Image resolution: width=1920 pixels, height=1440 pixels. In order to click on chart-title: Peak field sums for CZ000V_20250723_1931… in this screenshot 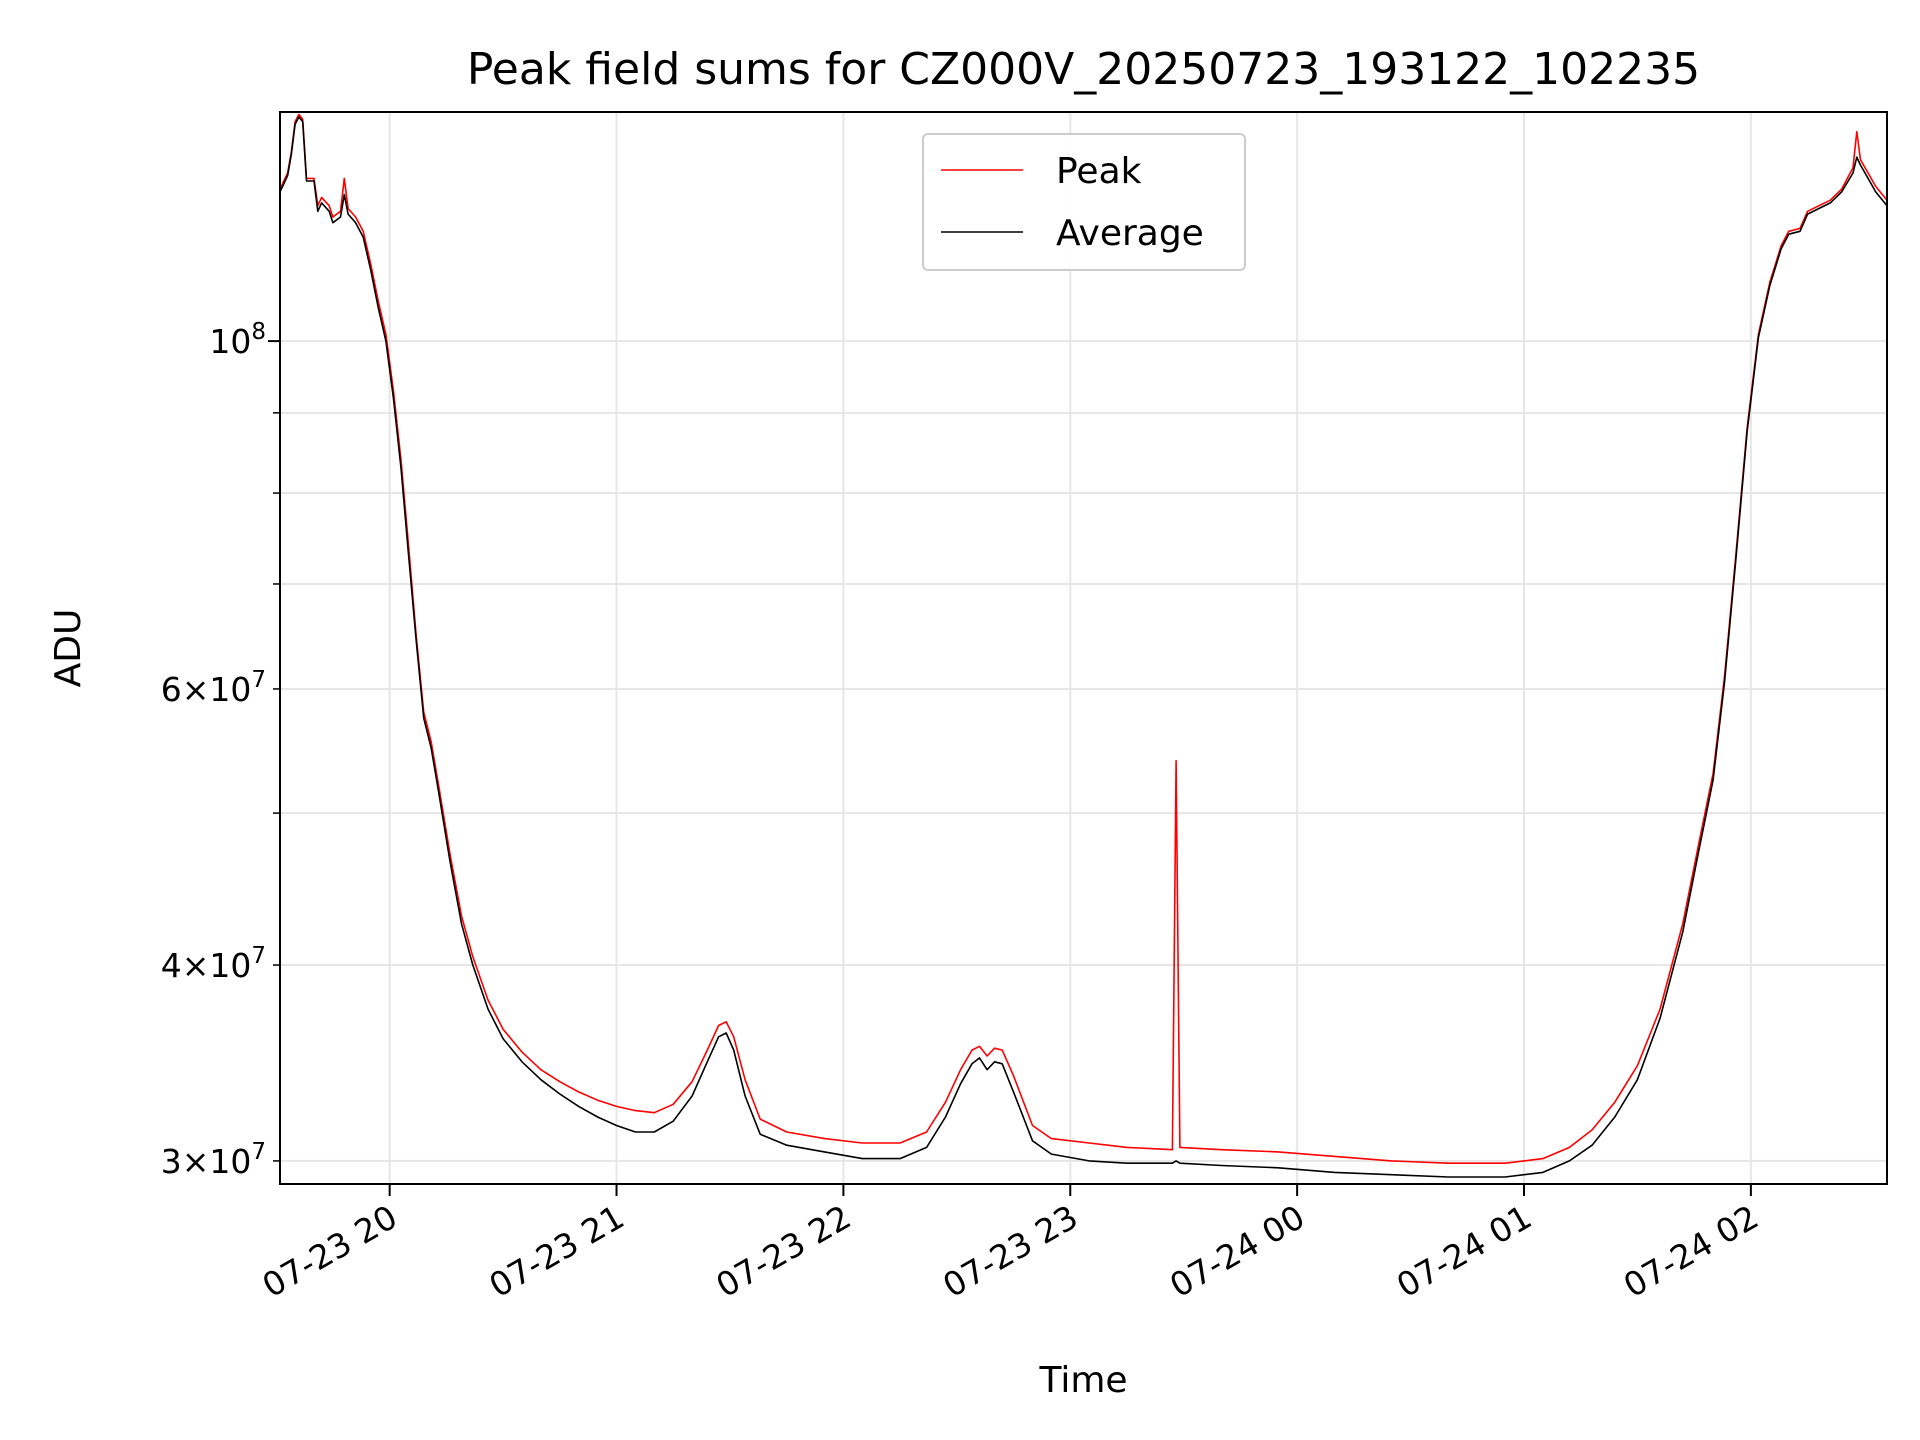, I will do `click(1083, 69)`.